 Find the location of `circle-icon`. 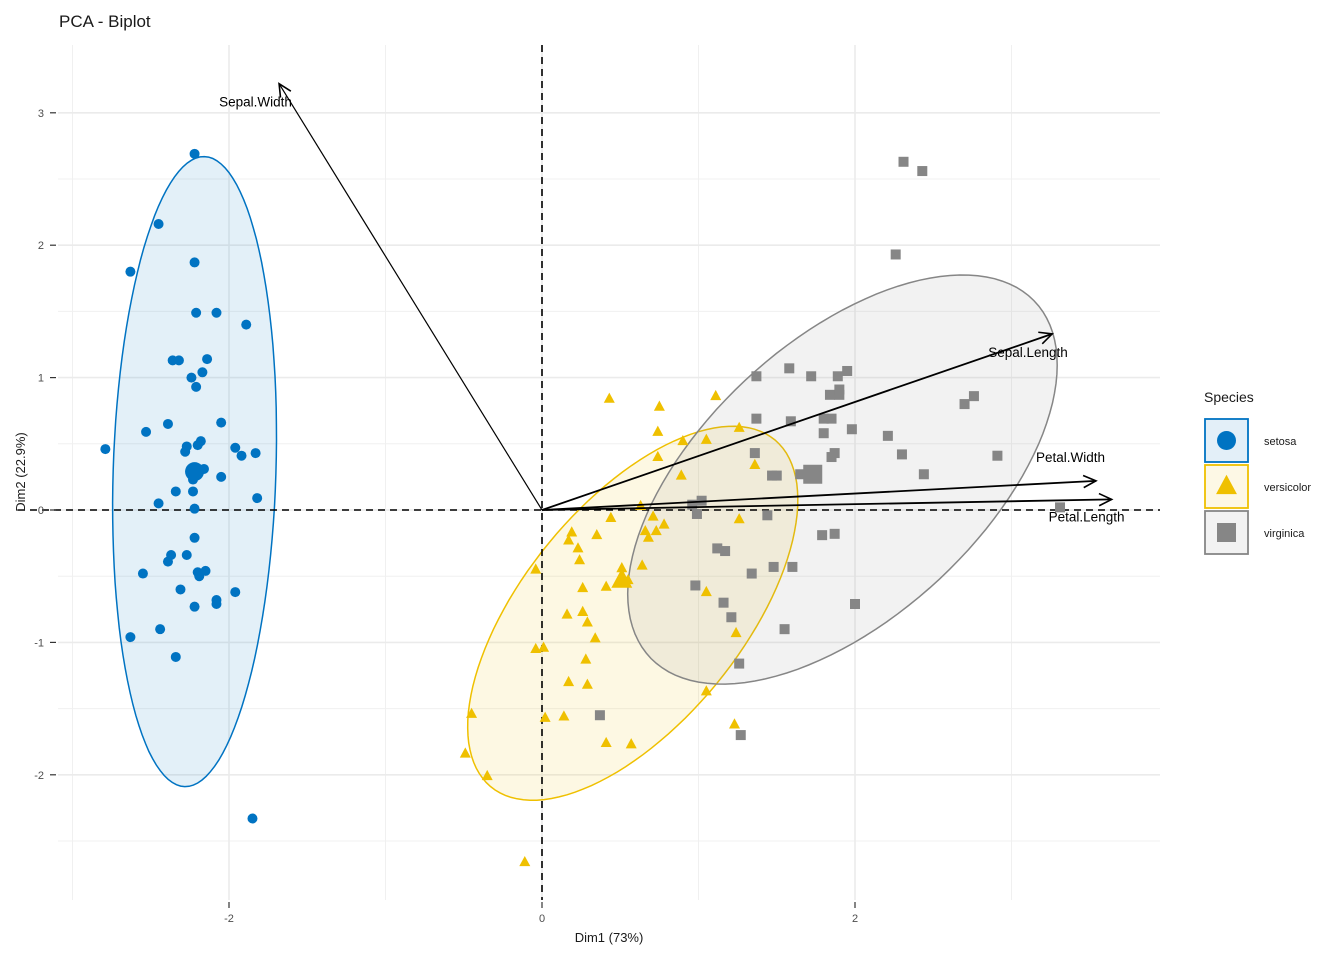

circle-icon is located at coordinates (1226, 440).